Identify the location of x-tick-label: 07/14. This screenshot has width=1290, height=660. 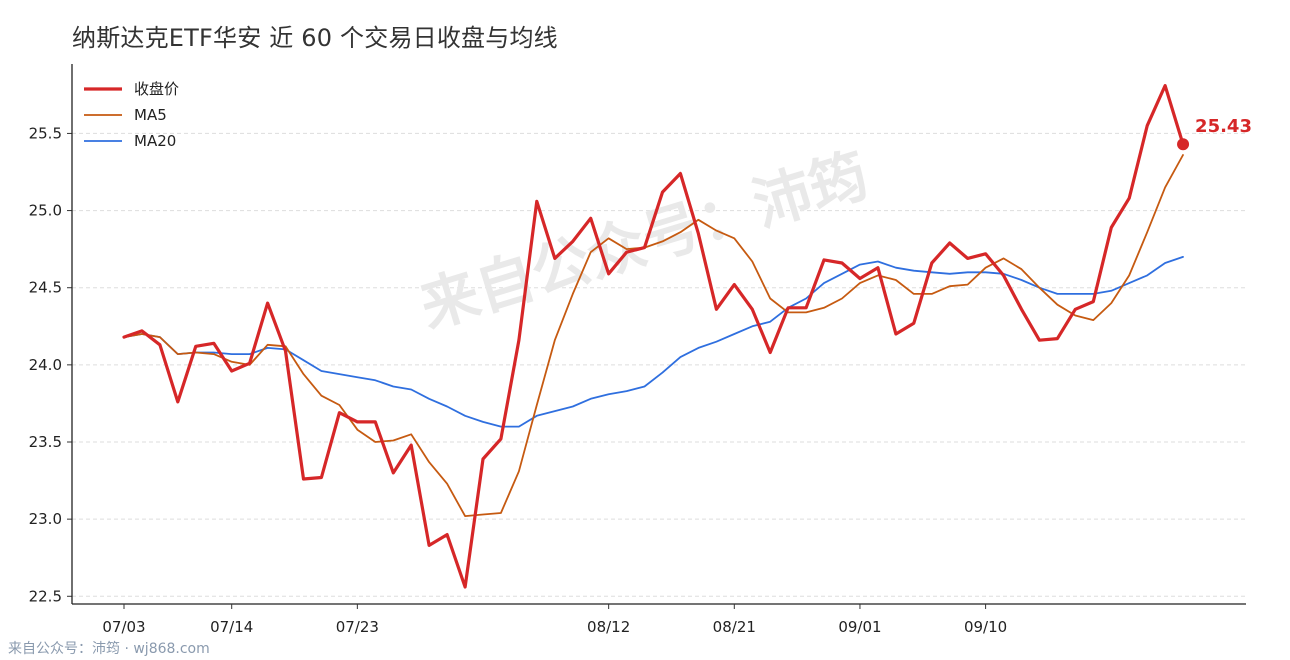
(231, 627).